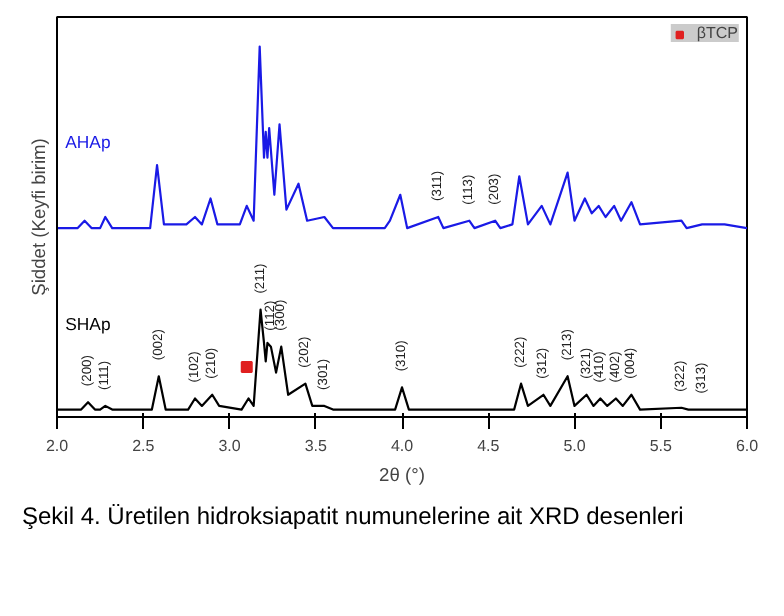 This screenshot has height=616, width=784. I want to click on x-tick-label: 3.0, so click(230, 446).